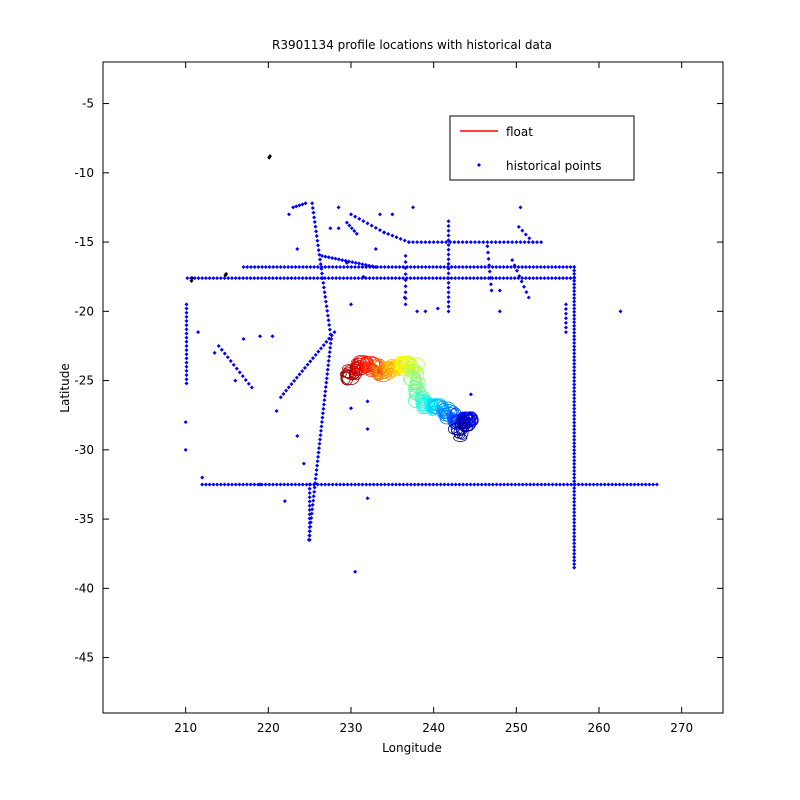  I want to click on y-tick-label: -5, so click(88, 104).